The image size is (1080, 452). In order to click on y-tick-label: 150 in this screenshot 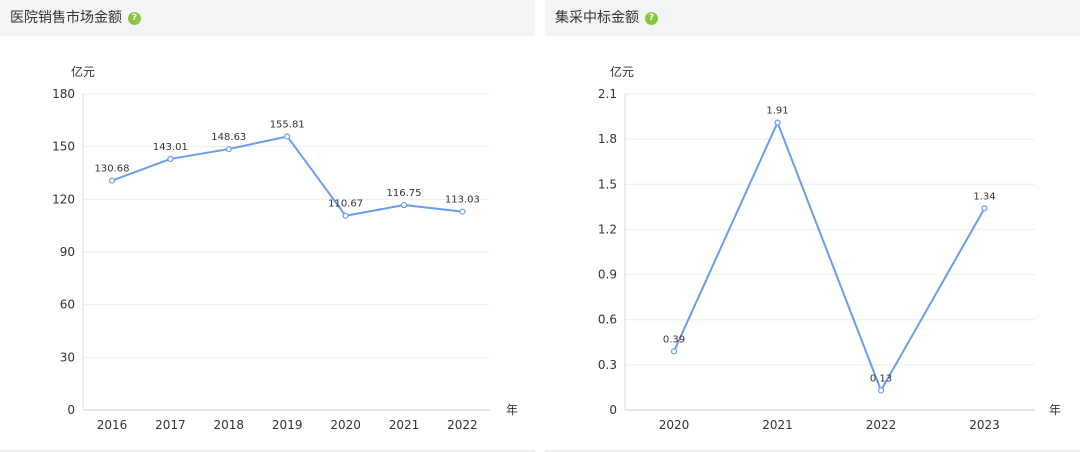, I will do `click(63, 147)`.